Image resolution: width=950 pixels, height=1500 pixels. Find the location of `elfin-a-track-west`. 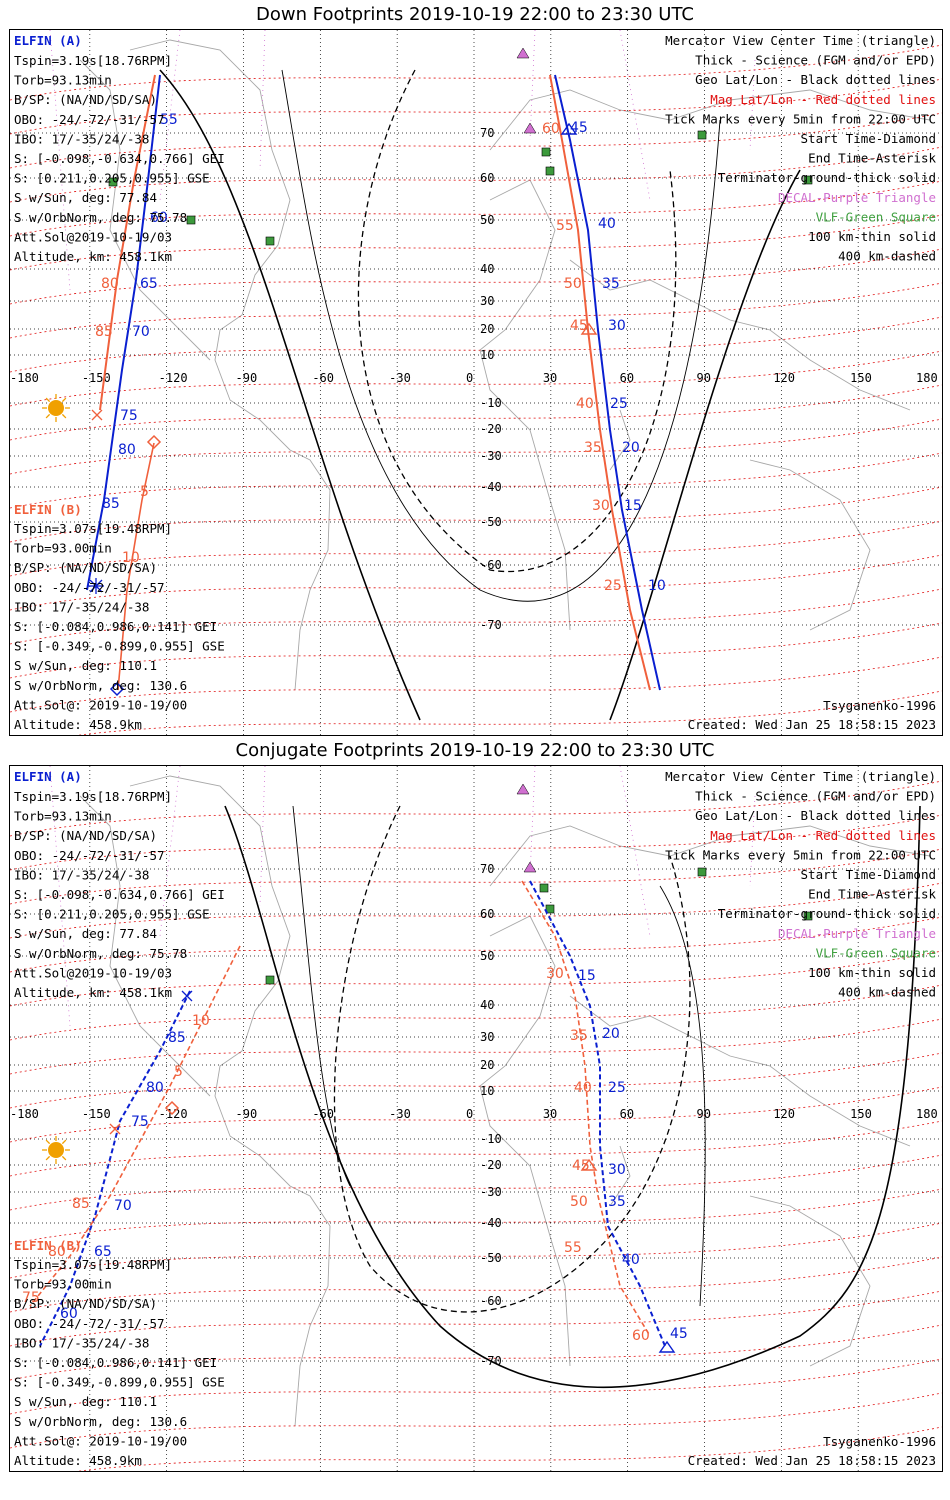

elfin-a-track-west is located at coordinates (115, 1168).